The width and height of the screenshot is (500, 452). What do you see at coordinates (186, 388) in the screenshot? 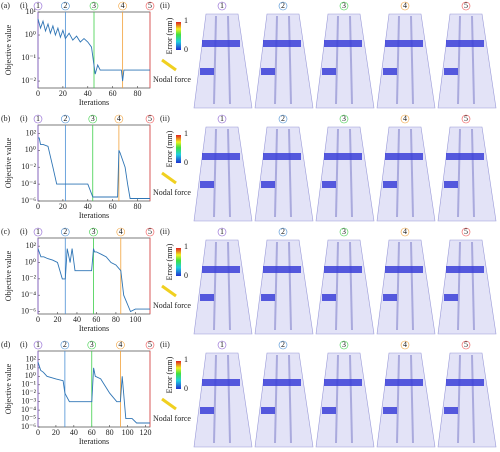
I see `colorbar-min: 0` at bounding box center [186, 388].